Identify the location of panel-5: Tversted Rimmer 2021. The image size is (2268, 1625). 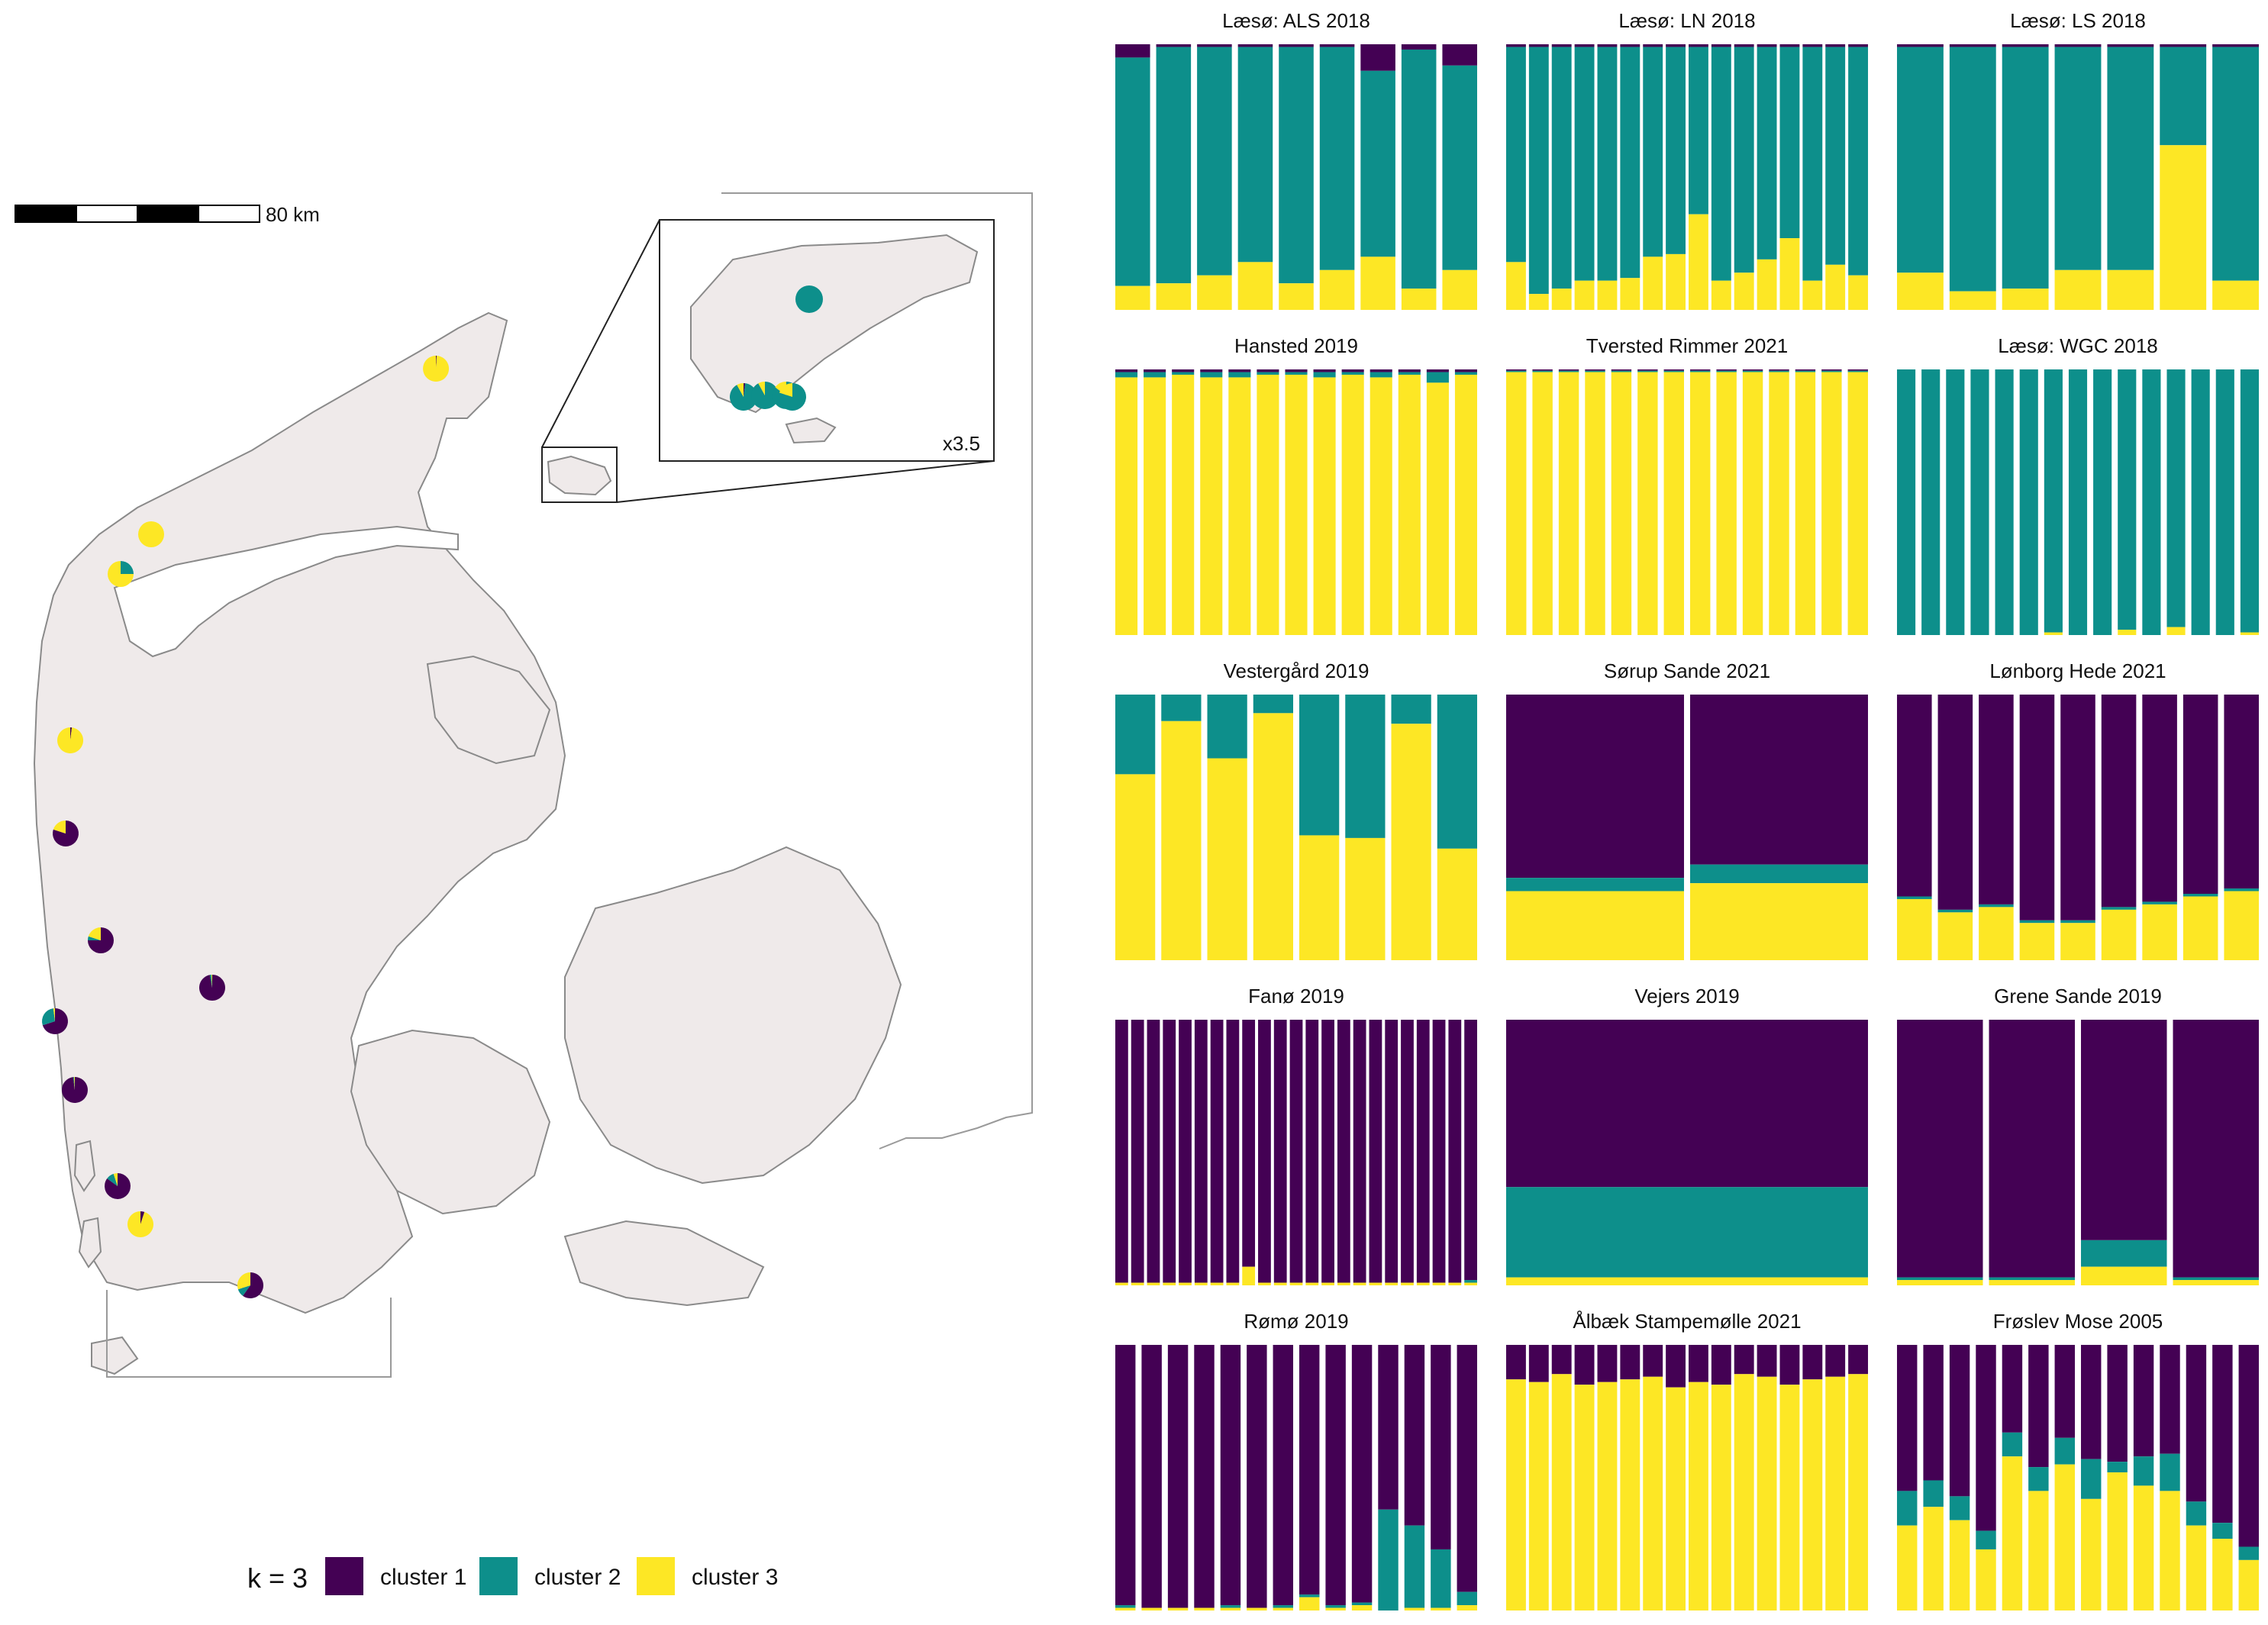
(1687, 484).